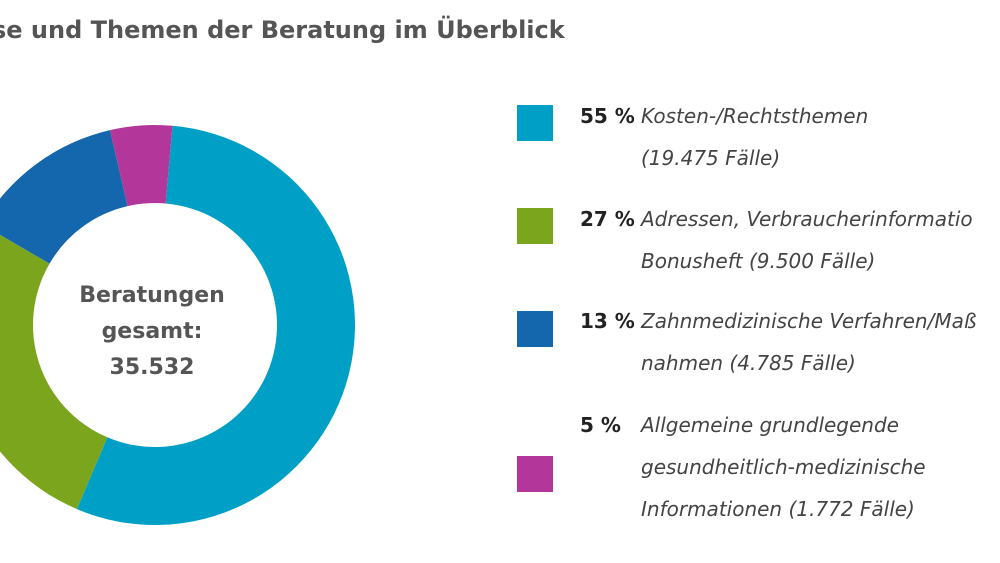  What do you see at coordinates (600, 425) in the screenshot?
I see `legend-value: 5 %` at bounding box center [600, 425].